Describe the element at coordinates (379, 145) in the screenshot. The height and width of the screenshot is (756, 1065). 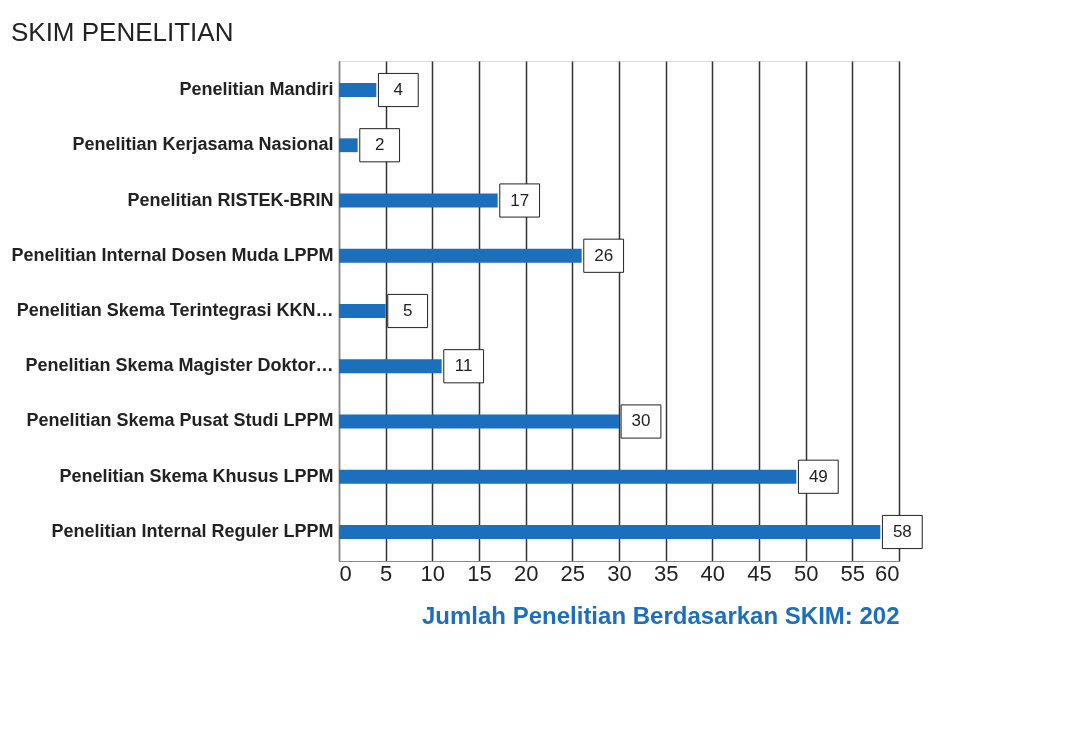
I see `data-label: 2` at that location.